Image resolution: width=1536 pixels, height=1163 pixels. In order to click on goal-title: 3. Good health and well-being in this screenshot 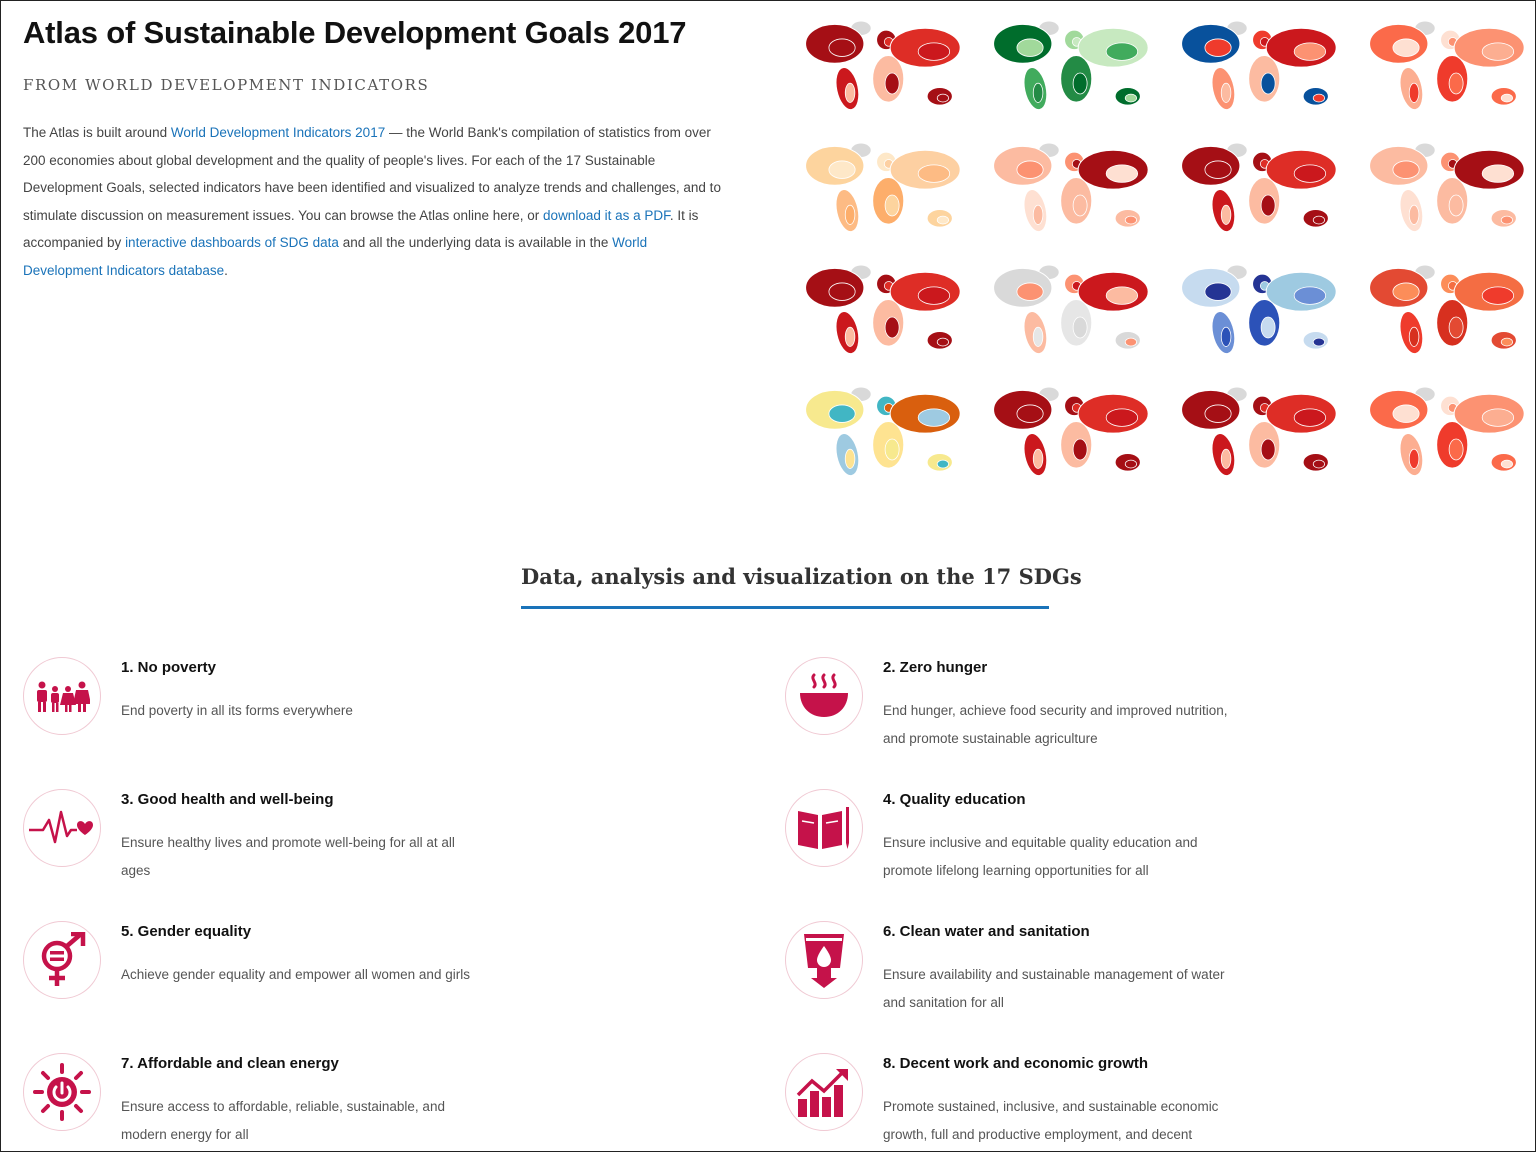, I will do `click(227, 799)`.